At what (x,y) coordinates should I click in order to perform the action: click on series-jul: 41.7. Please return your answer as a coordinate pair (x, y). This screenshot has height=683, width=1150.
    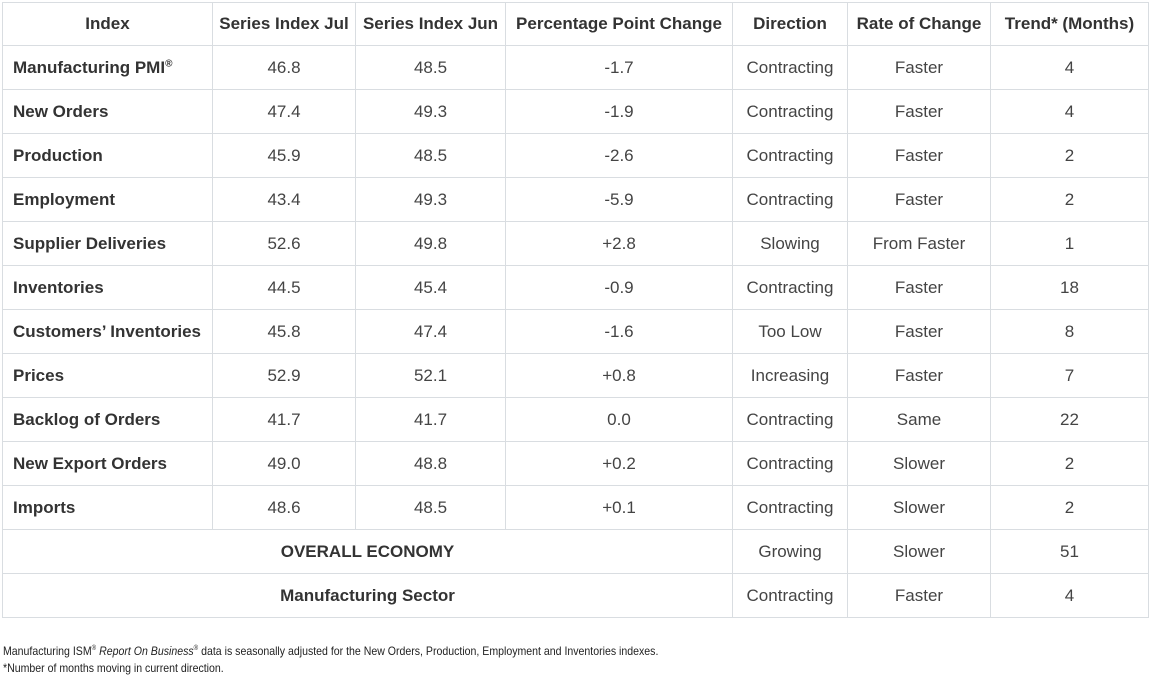
    Looking at the image, I should click on (284, 419).